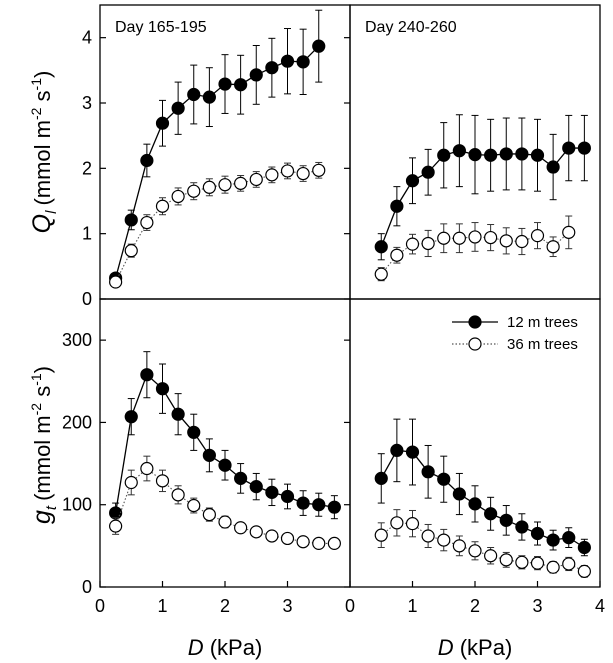 The width and height of the screenshot is (613, 663). I want to click on x-axis-title-left: D (kPa), so click(225, 647).